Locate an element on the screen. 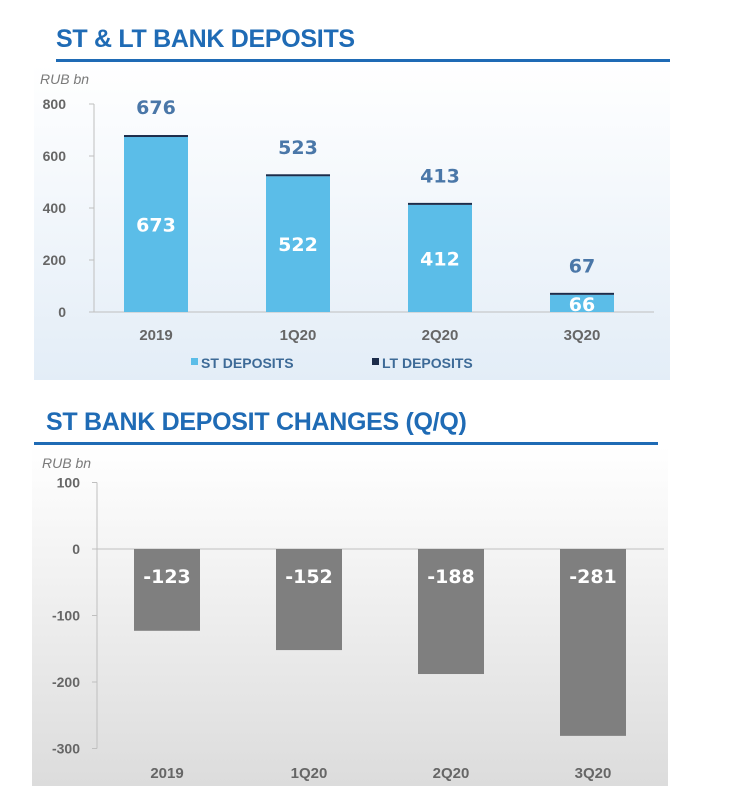  chart2-value-label: -152 is located at coordinates (309, 577).